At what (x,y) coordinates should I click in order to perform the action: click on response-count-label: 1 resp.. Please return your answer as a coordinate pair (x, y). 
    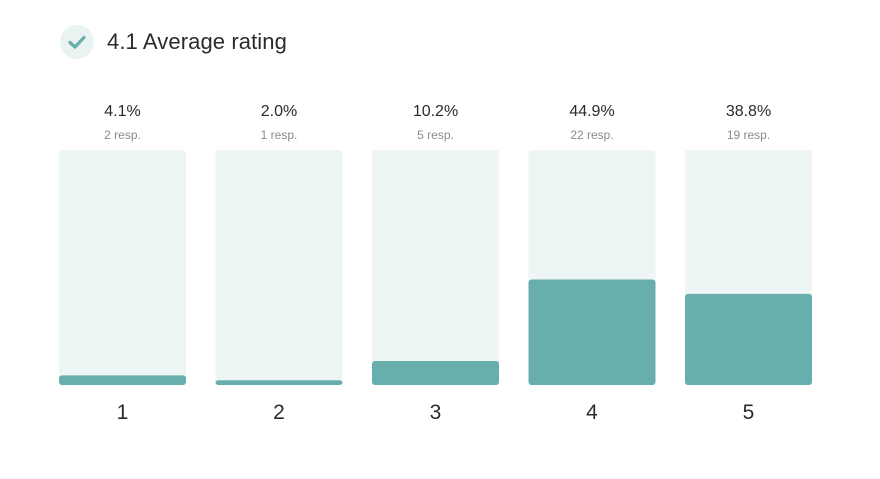
    Looking at the image, I should click on (279, 135).